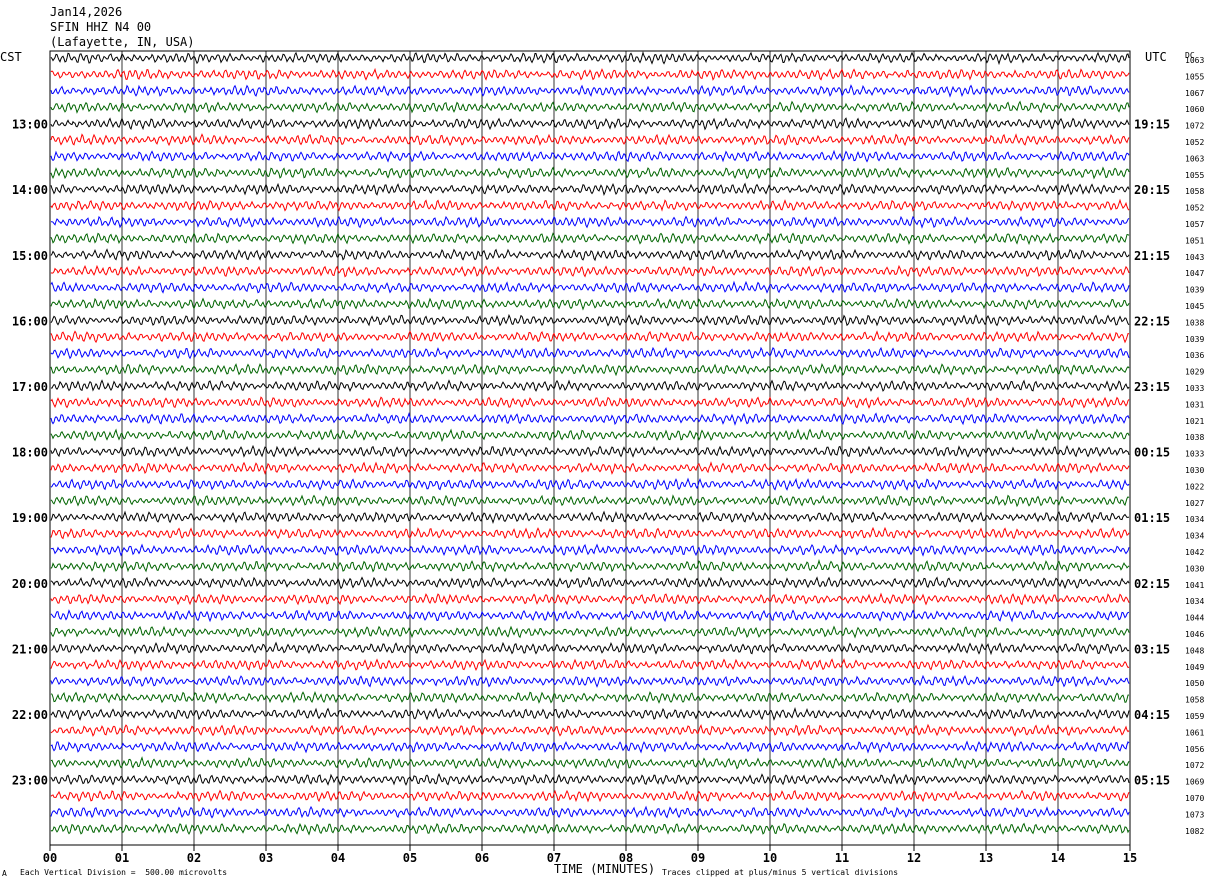 This screenshot has height=886, width=1210. What do you see at coordinates (1194, 306) in the screenshot?
I see `dc-offset-label: 1045` at bounding box center [1194, 306].